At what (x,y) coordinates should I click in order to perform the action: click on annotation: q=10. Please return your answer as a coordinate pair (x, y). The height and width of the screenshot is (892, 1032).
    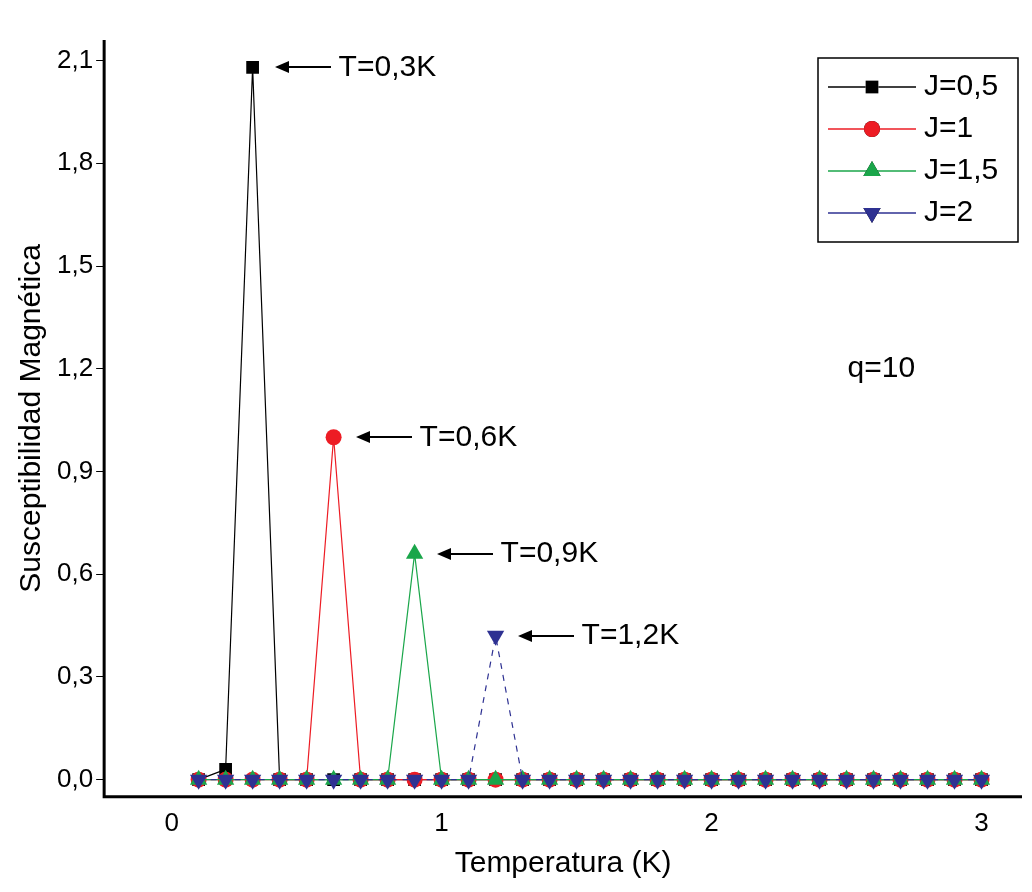
    Looking at the image, I should click on (881, 367).